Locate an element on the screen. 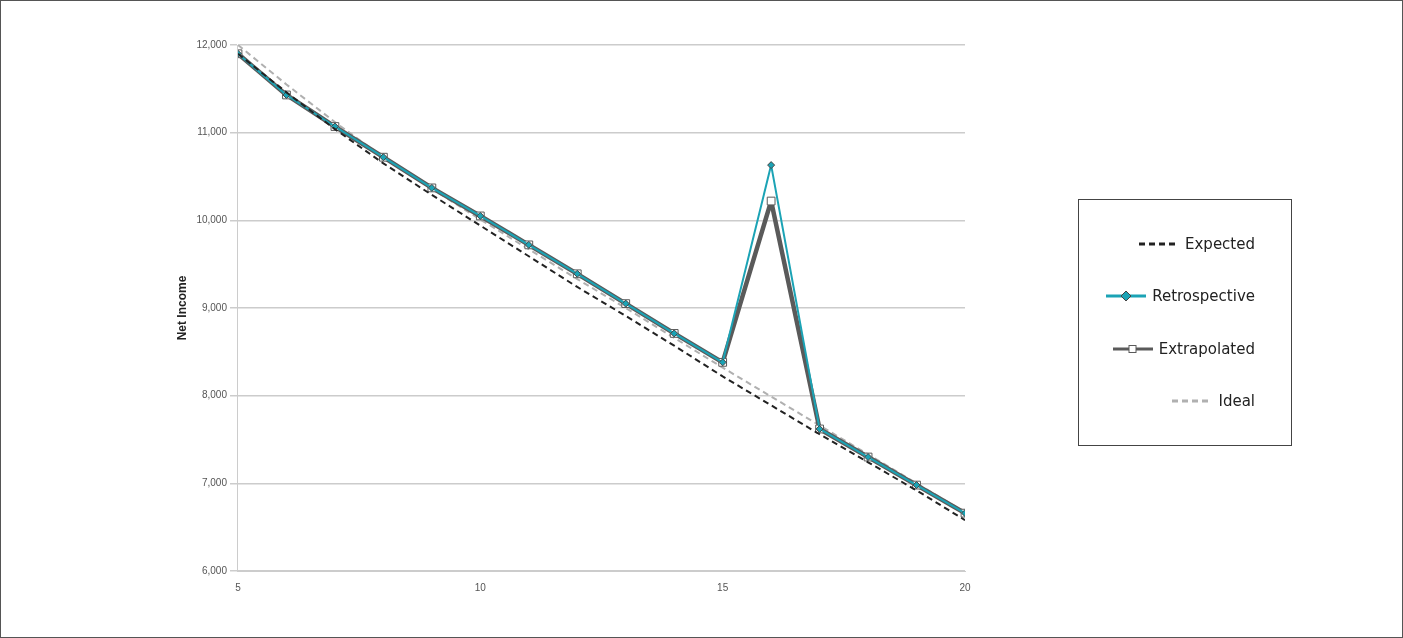 The height and width of the screenshot is (638, 1403). y-tick-label: 10,000 is located at coordinates (212, 220).